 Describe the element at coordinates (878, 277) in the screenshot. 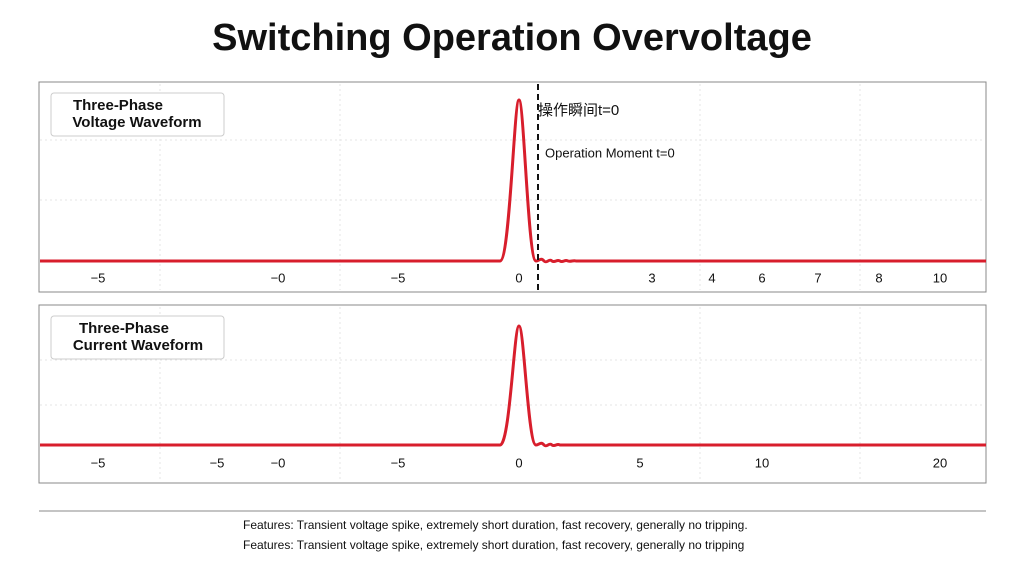

I see `x-tick-label: 8` at that location.